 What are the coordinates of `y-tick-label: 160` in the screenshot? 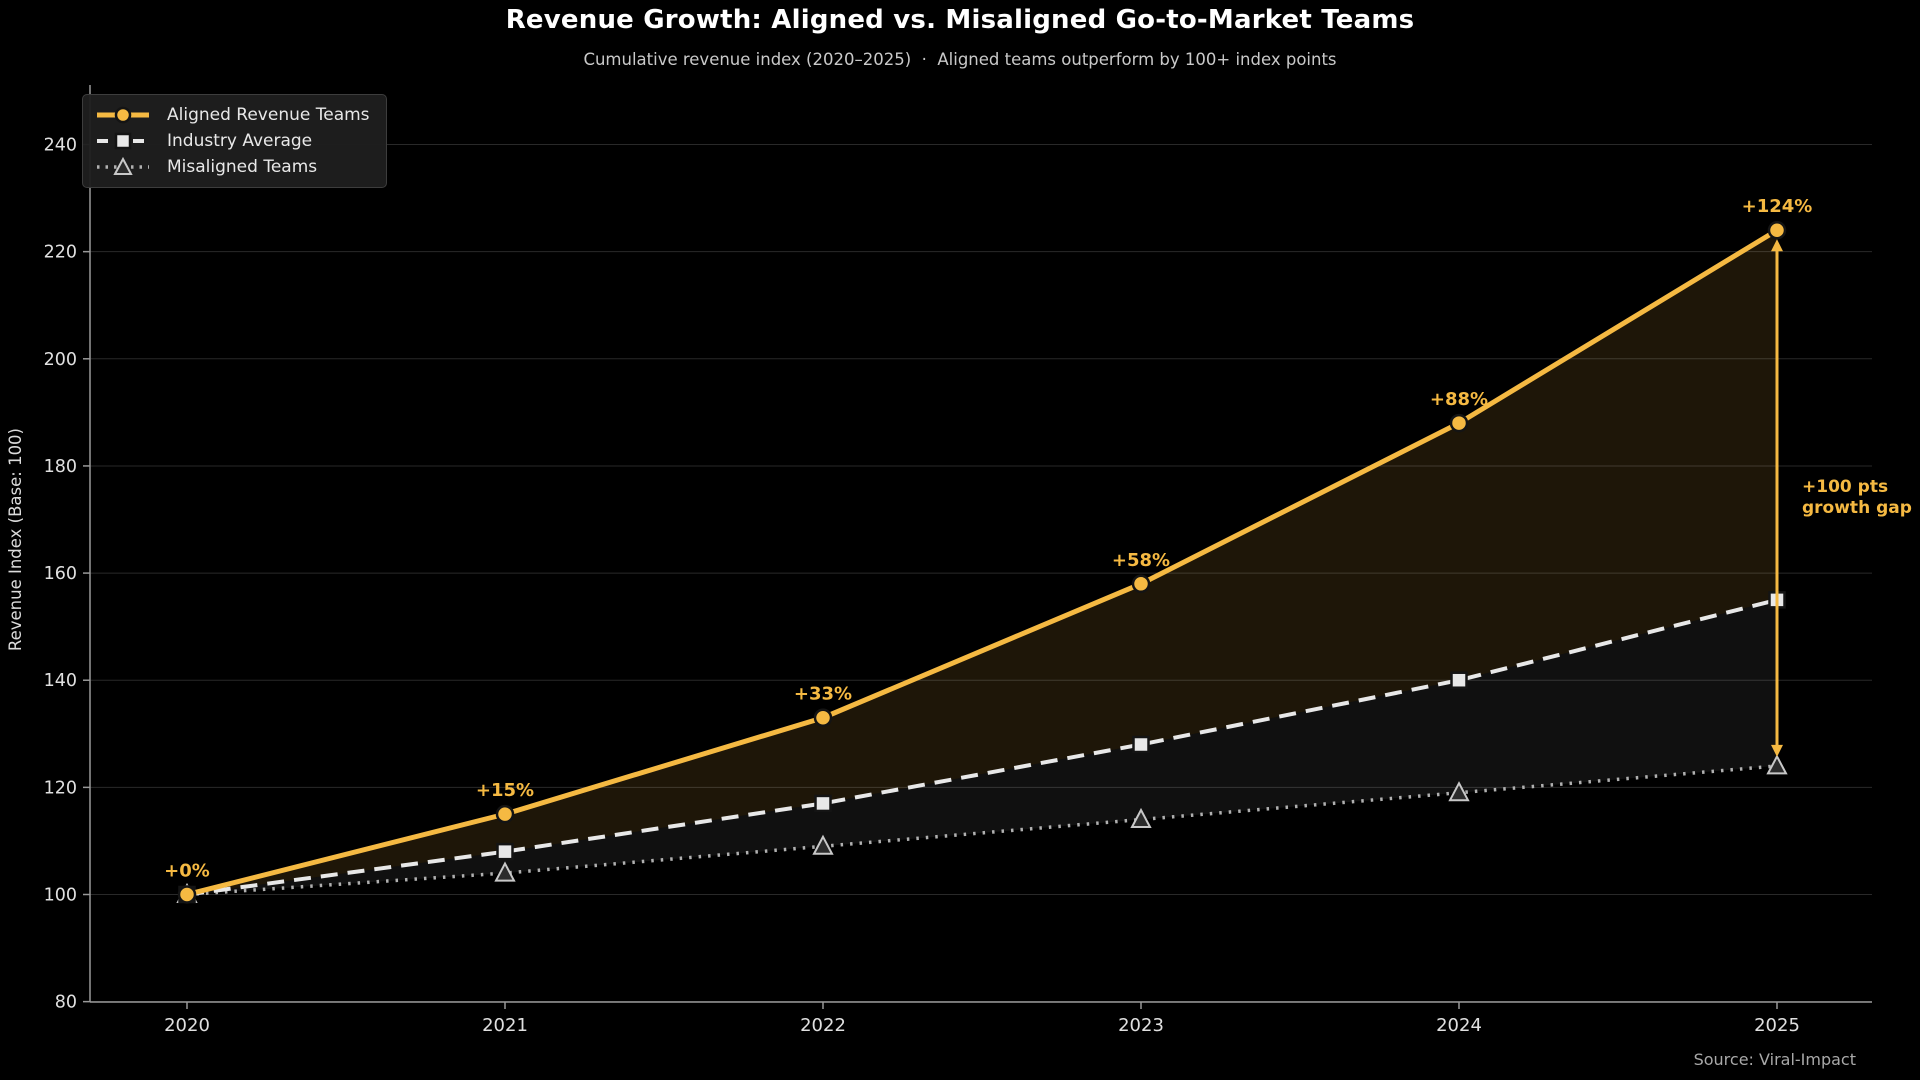 It's located at (60, 574).